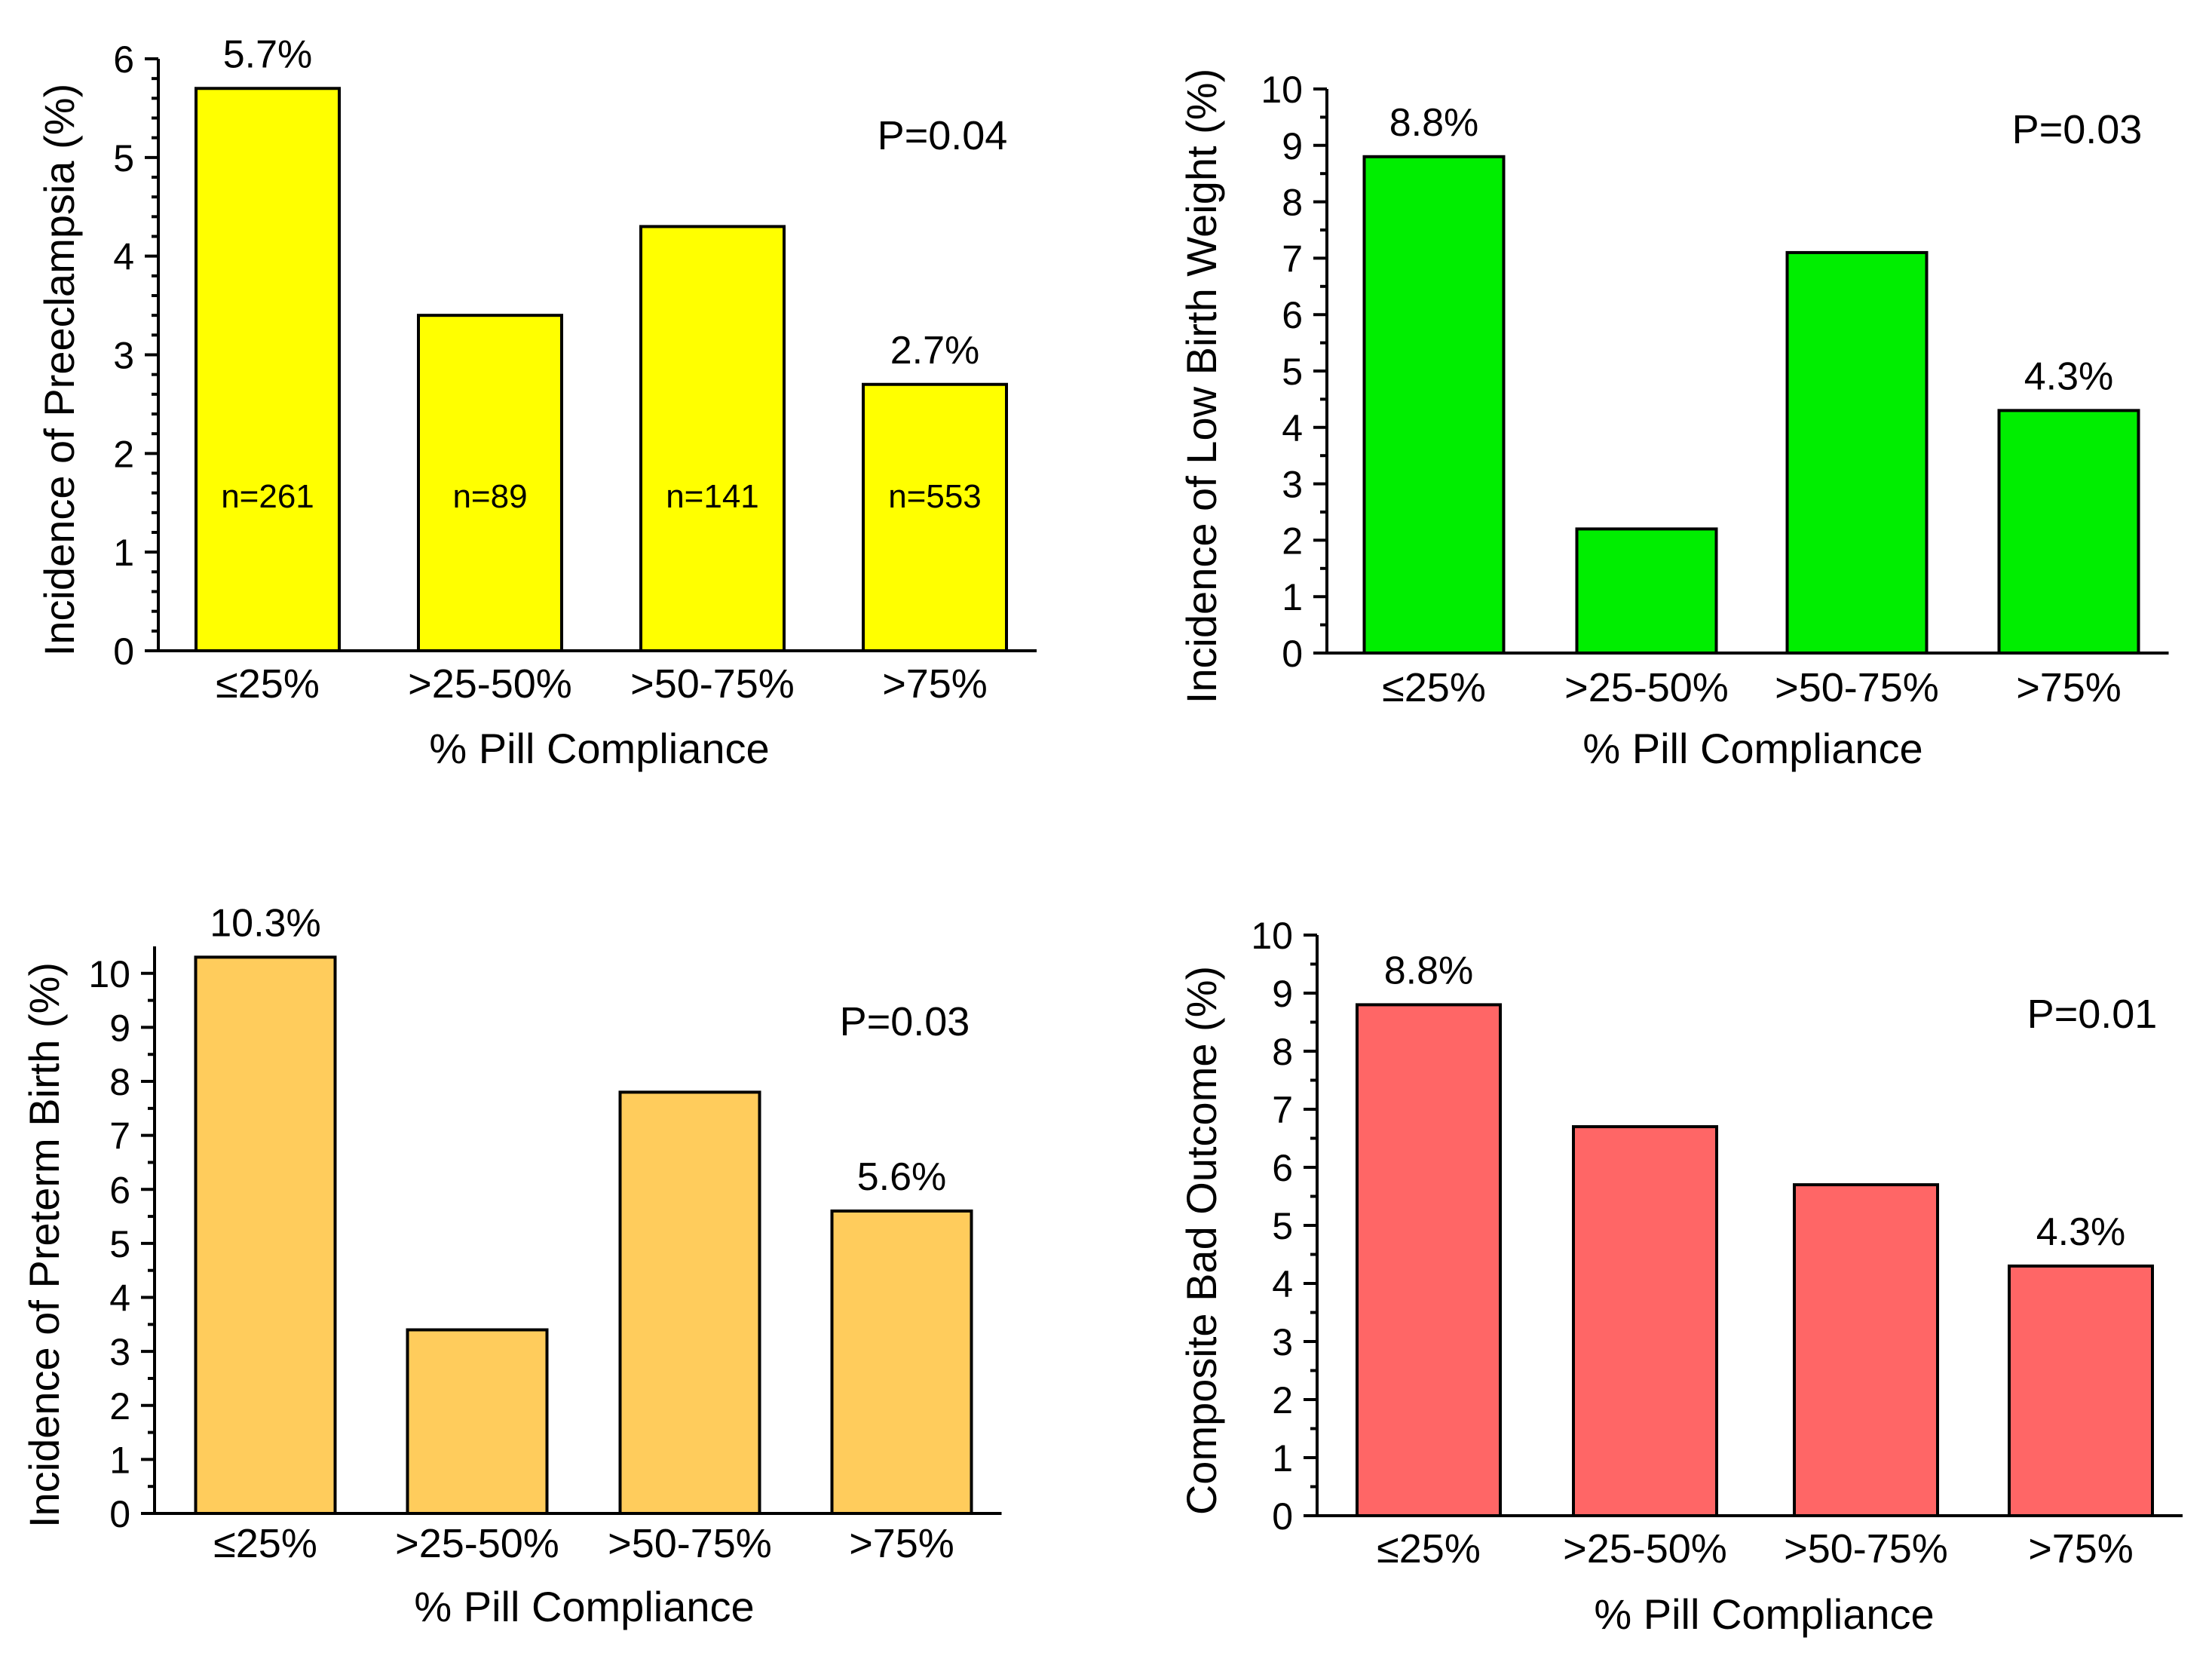  I want to click on n-label: n=89, so click(489, 496).